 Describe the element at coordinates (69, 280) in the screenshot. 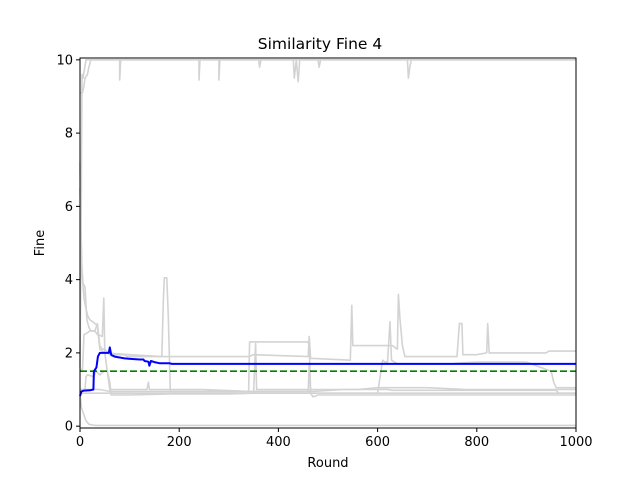

I see `y-tick-label: 4` at that location.